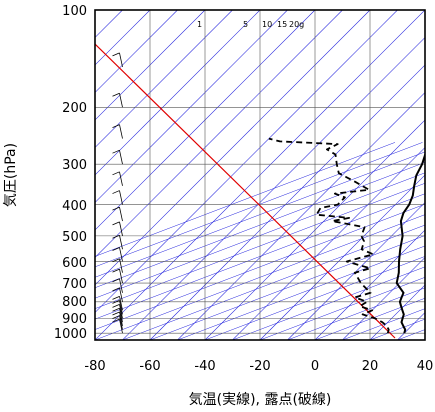  What do you see at coordinates (315, 366) in the screenshot?
I see `x-tick-label: 0` at bounding box center [315, 366].